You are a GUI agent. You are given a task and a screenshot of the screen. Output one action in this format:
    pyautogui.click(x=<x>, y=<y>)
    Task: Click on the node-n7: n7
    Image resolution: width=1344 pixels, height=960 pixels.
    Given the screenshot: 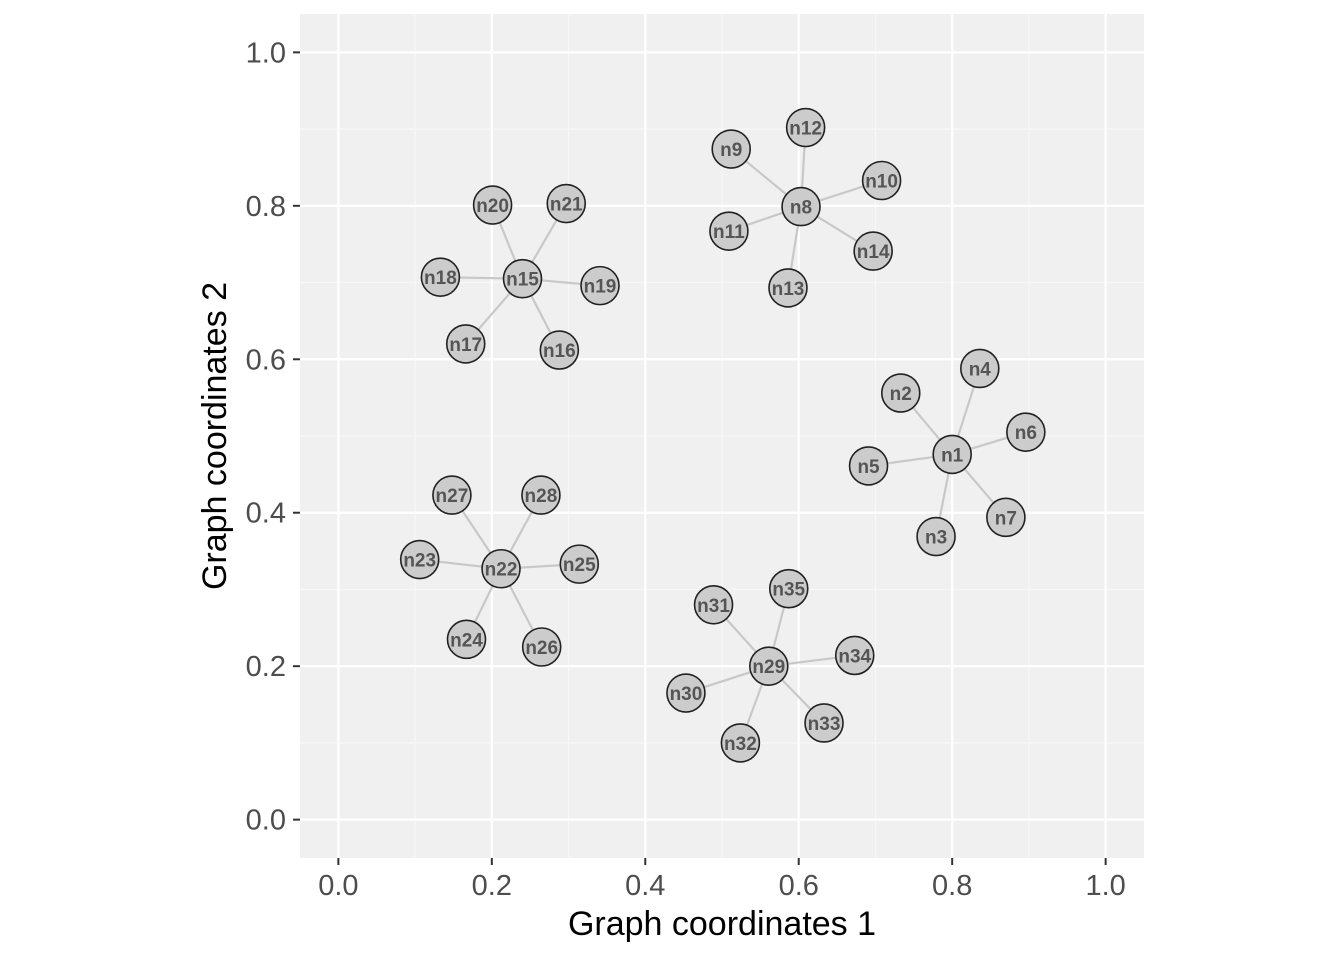 What is the action you would take?
    pyautogui.click(x=1006, y=517)
    